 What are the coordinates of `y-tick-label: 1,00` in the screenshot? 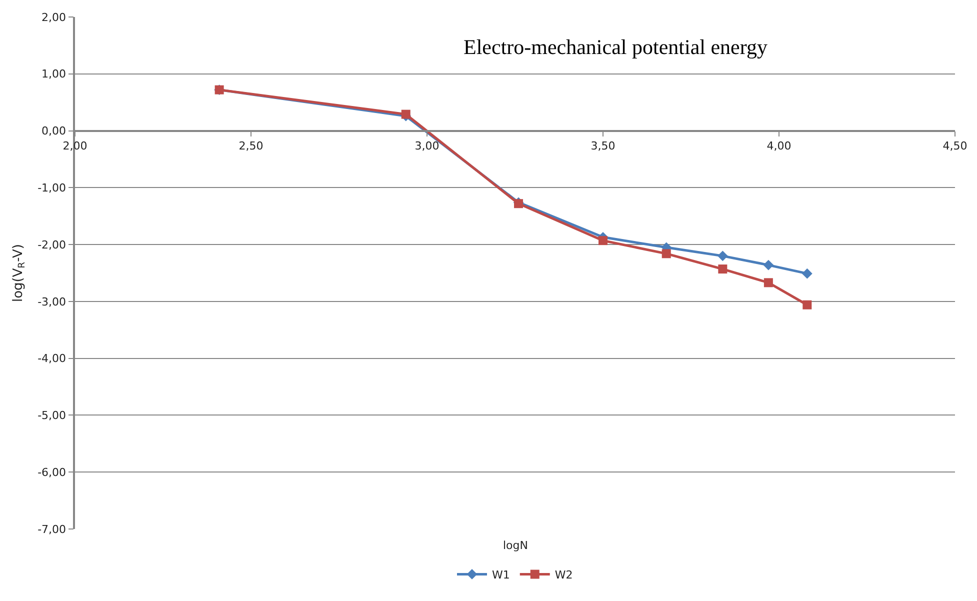 It's located at (54, 74).